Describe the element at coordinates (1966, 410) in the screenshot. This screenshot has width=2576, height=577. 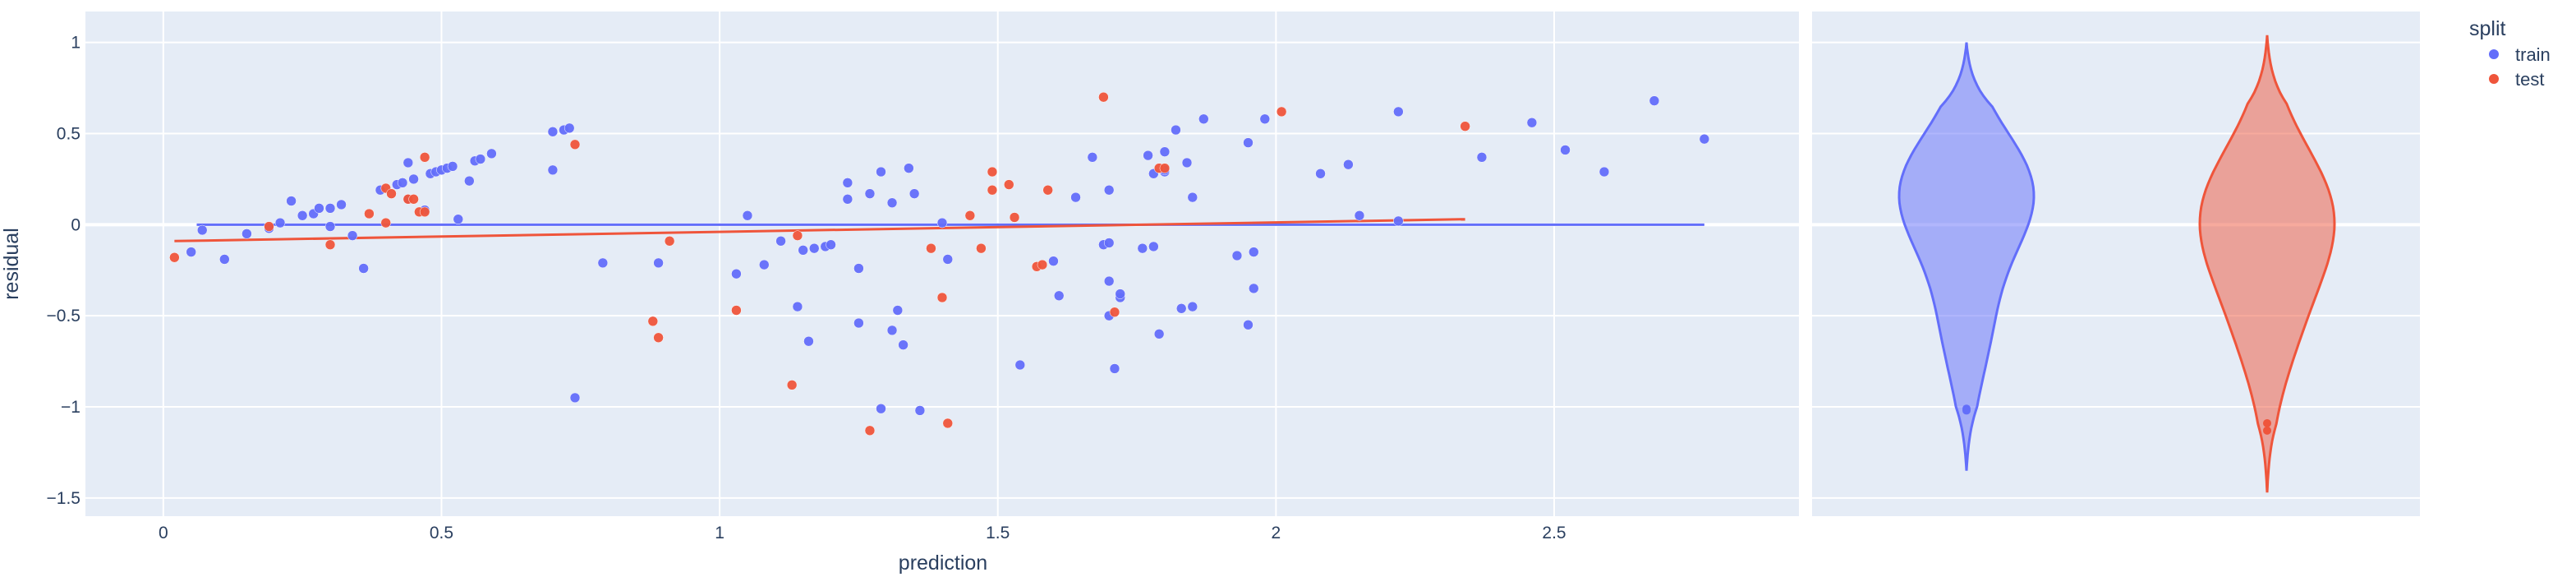
I see `violin-outlier-train` at that location.